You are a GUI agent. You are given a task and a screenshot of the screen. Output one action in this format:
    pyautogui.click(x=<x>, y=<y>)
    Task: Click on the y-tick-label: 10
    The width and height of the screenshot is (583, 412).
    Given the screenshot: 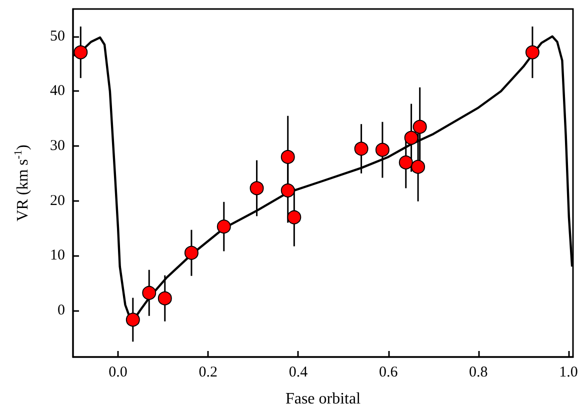 What is the action you would take?
    pyautogui.click(x=57, y=256)
    